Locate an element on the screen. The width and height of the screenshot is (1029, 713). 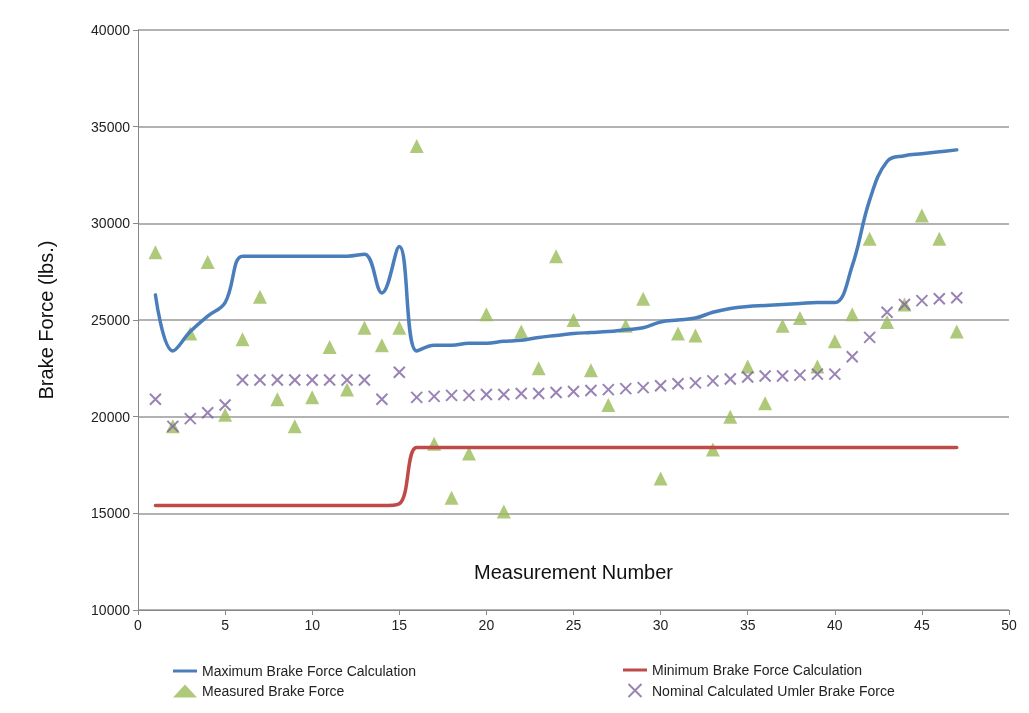
y-tick-label: 35000 is located at coordinates (111, 126).